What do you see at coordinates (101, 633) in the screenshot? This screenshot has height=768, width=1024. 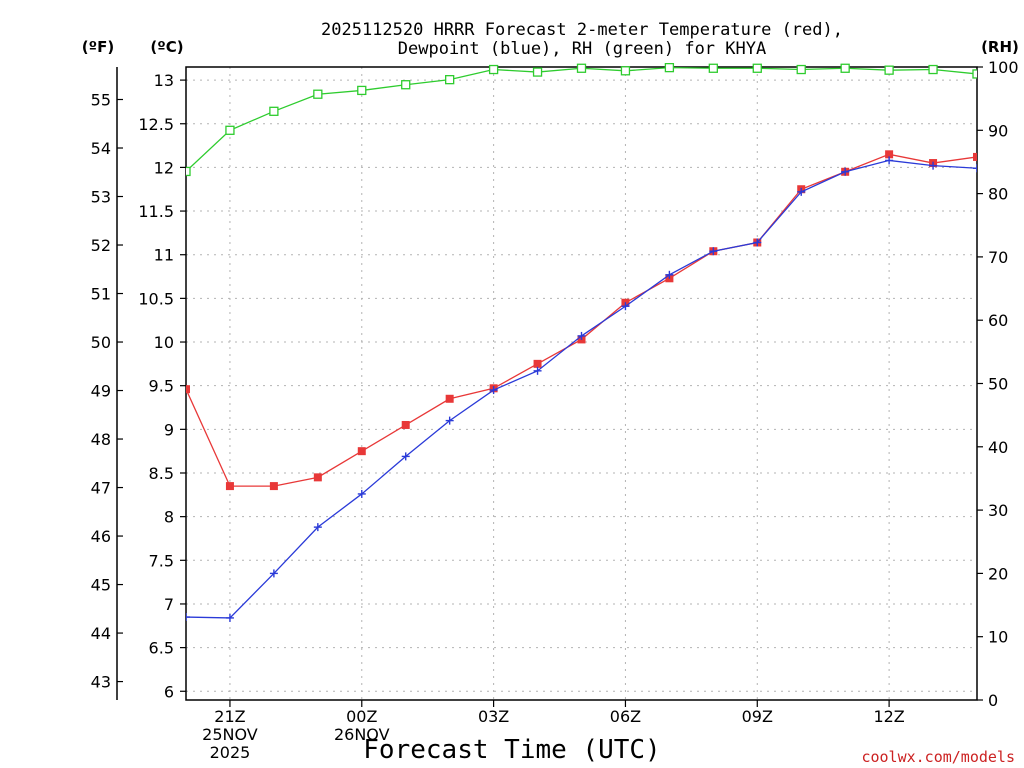 I see `fahrenheit-tick-label: 44` at bounding box center [101, 633].